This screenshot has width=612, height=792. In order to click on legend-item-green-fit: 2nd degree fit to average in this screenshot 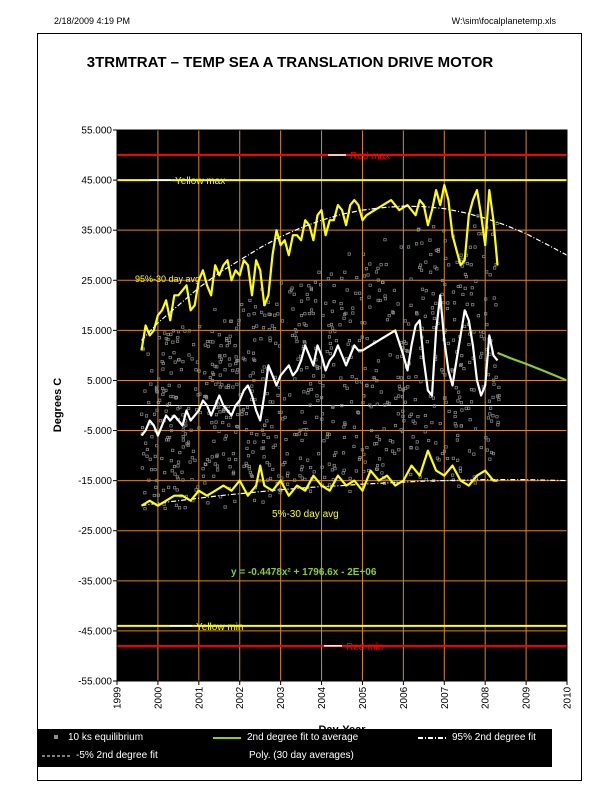, I will do `click(285, 737)`.